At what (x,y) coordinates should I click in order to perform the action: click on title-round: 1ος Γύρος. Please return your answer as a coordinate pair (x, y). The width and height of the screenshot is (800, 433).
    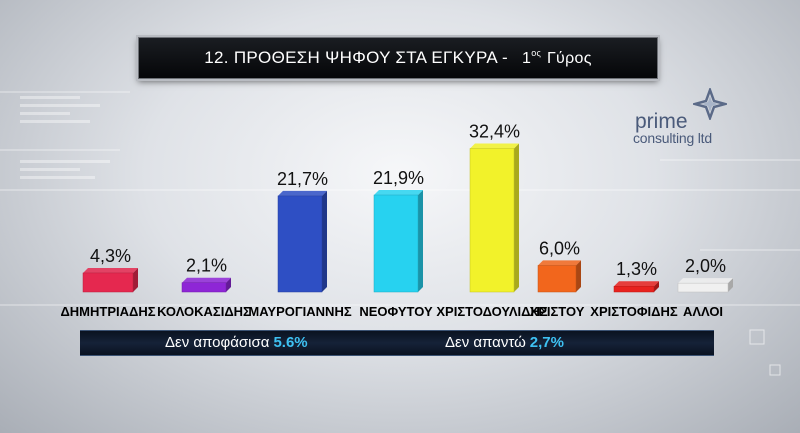
    Looking at the image, I should click on (557, 58).